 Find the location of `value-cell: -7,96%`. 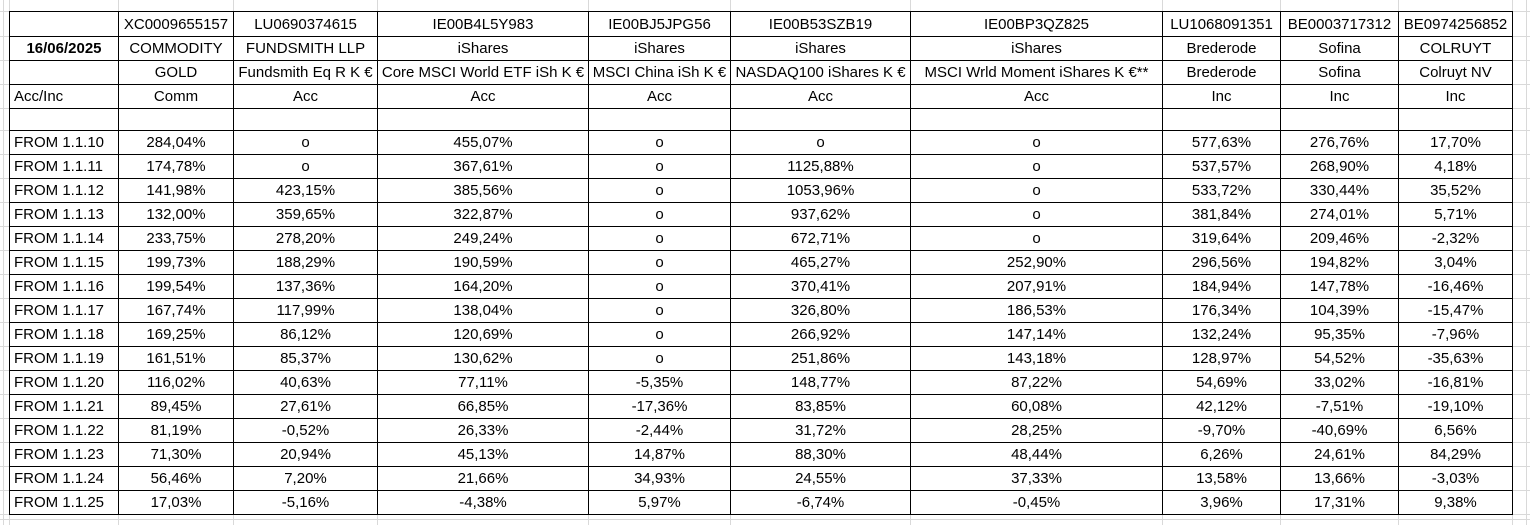

value-cell: -7,96% is located at coordinates (1456, 335).